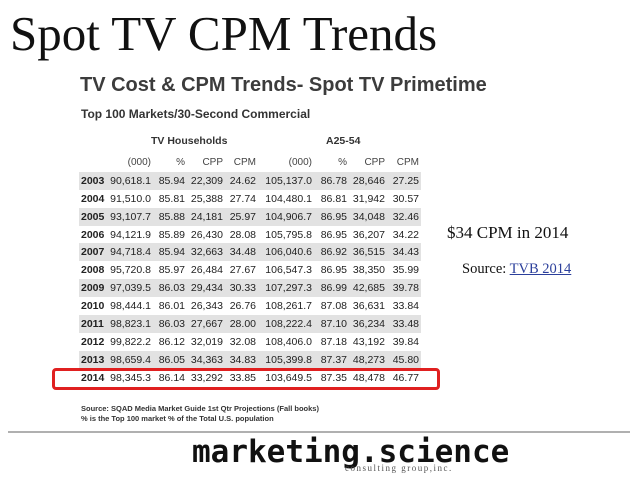  I want to click on table-cell: 34.48, so click(241, 252).